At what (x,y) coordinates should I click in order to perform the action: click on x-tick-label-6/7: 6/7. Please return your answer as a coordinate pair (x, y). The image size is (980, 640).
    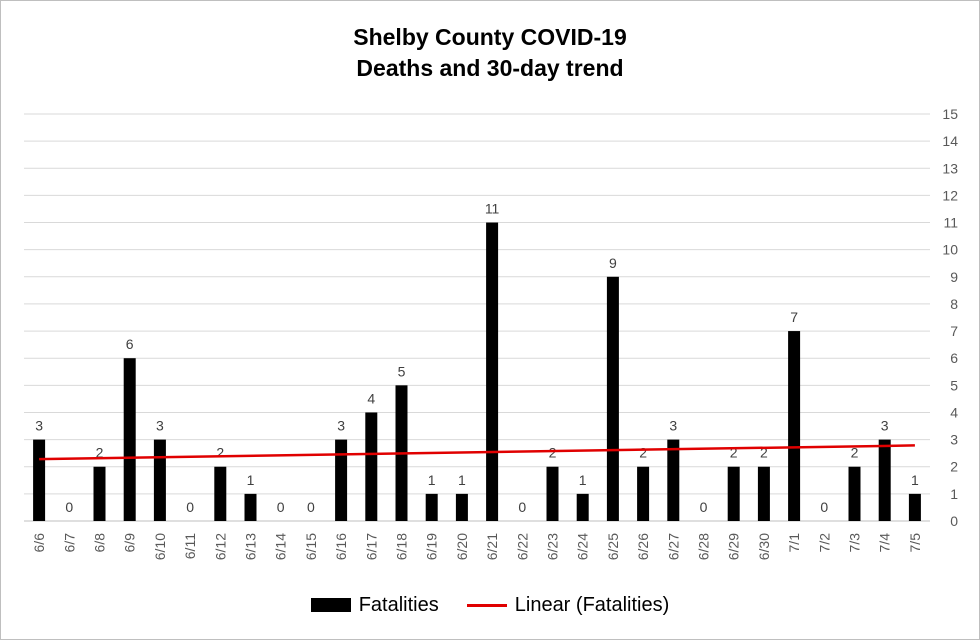
    Looking at the image, I should click on (69, 543).